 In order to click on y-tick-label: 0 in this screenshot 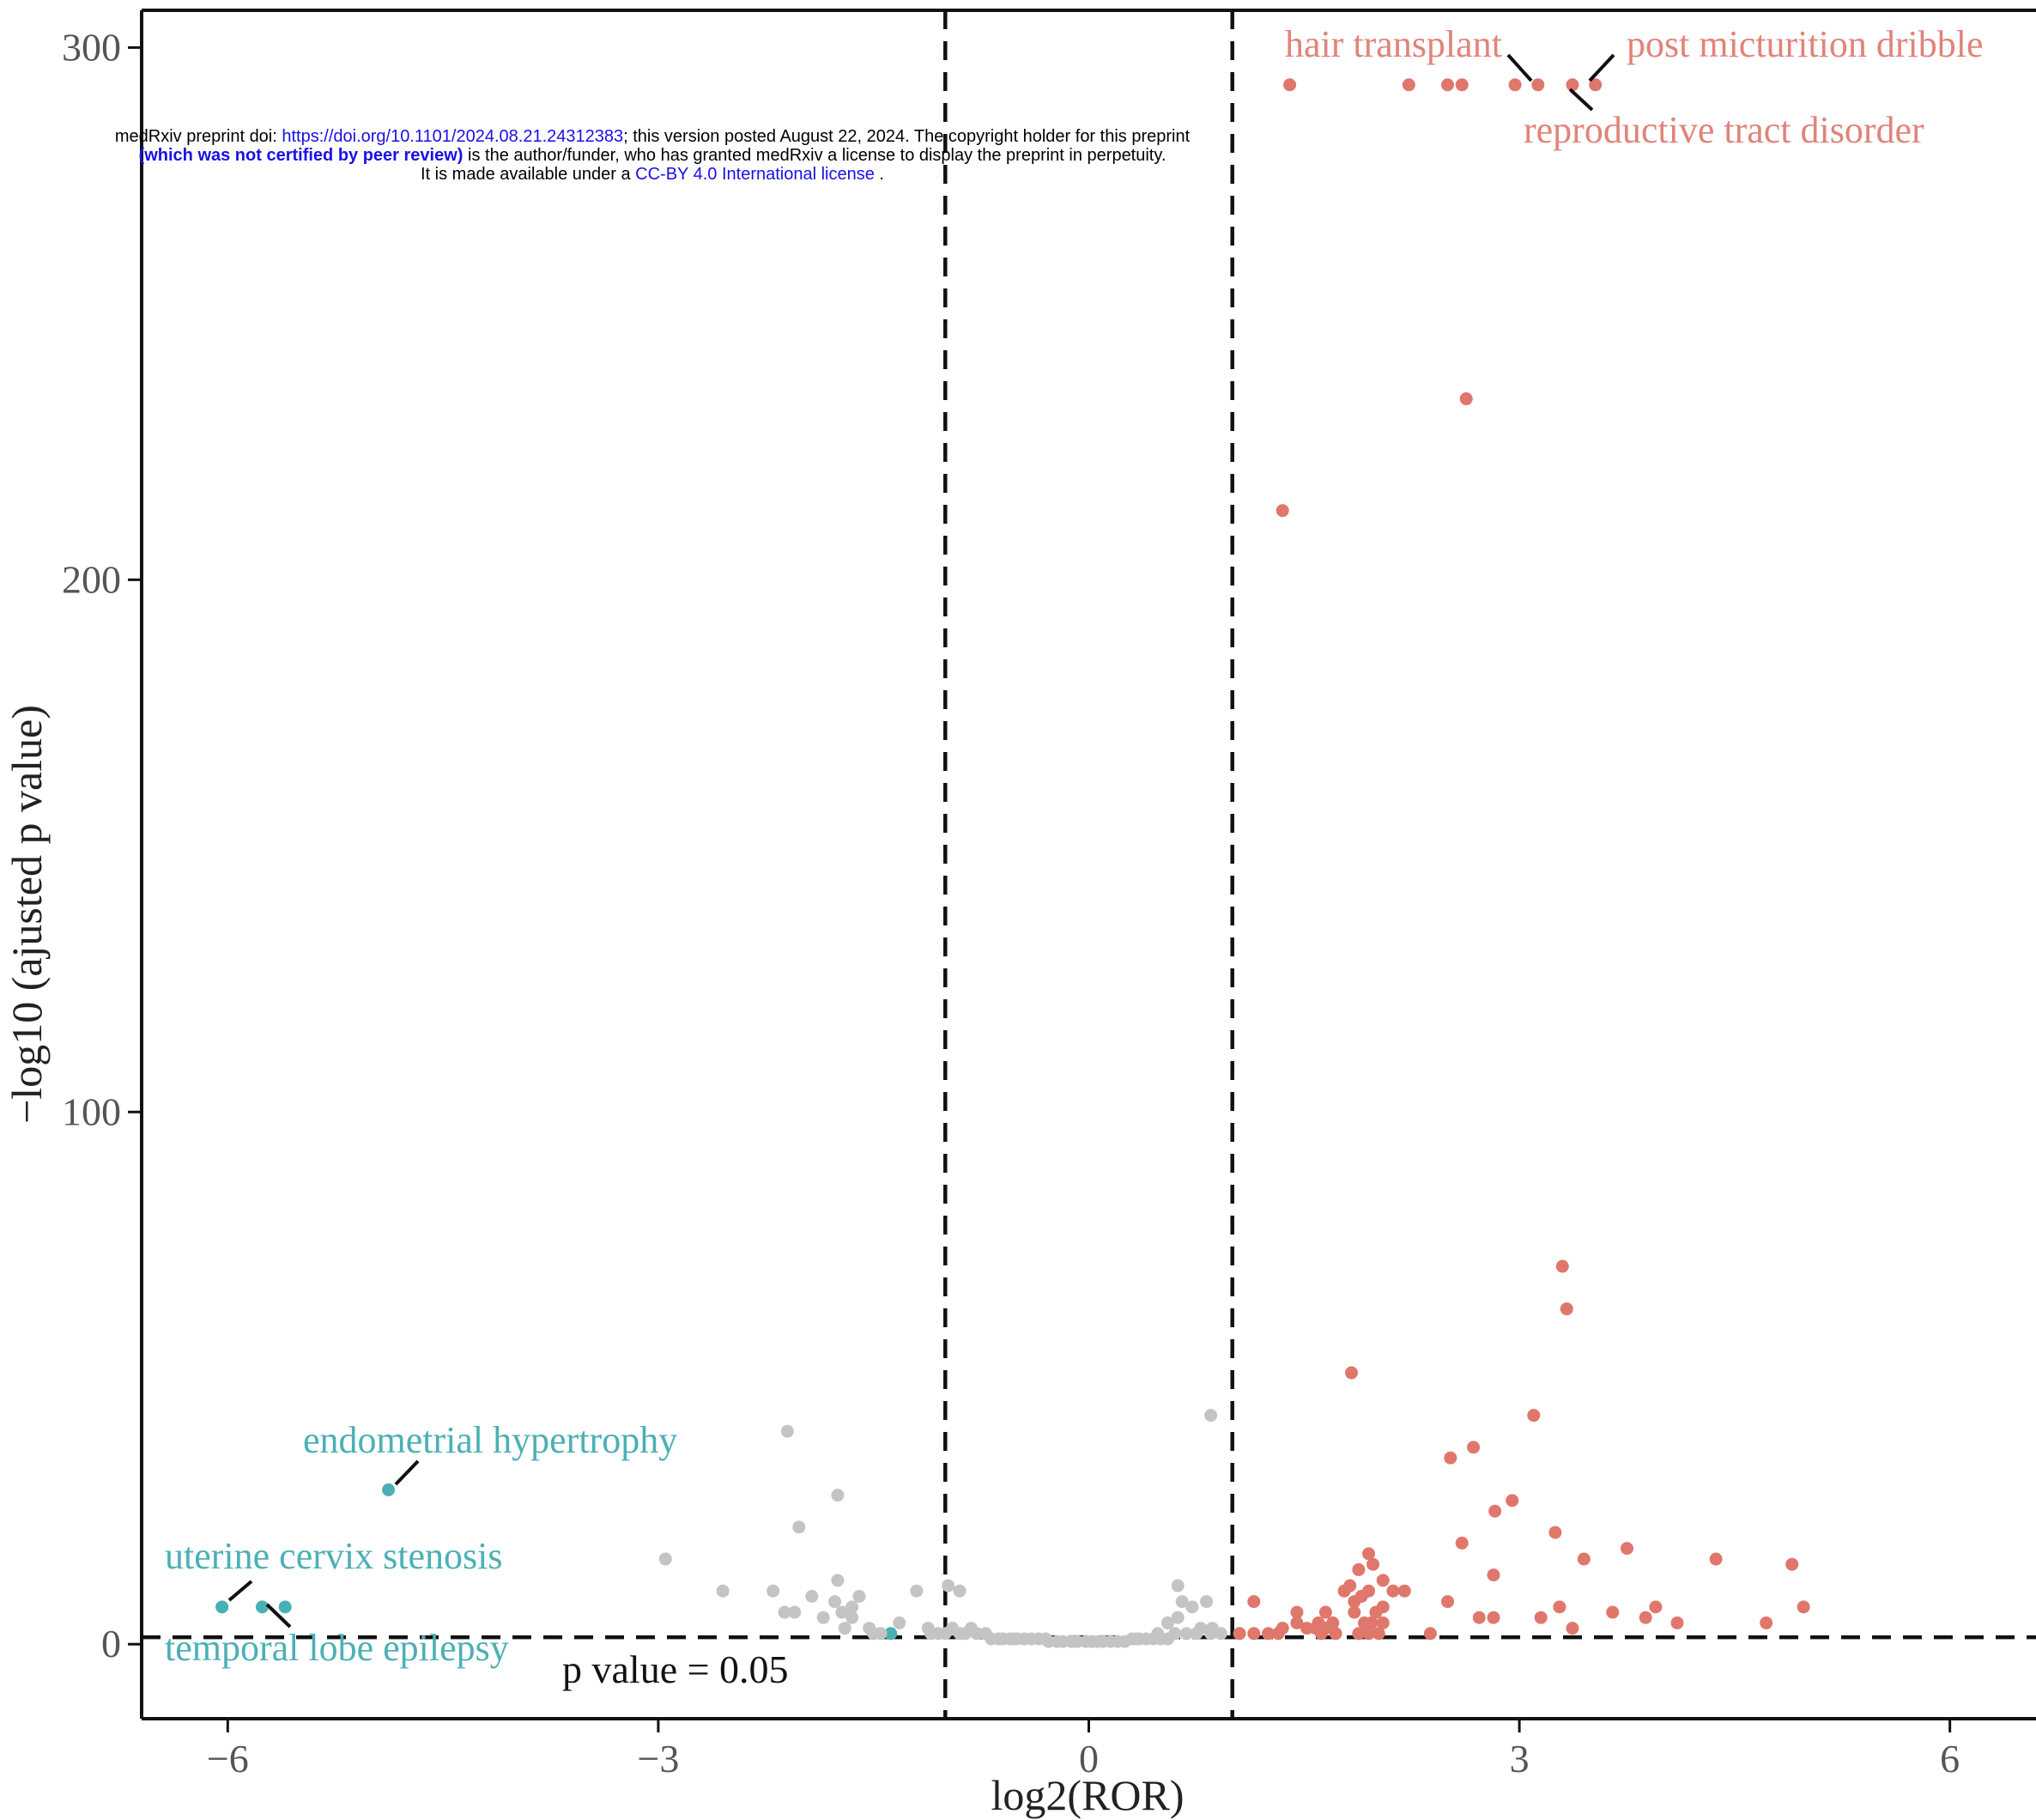, I will do `click(111, 1644)`.